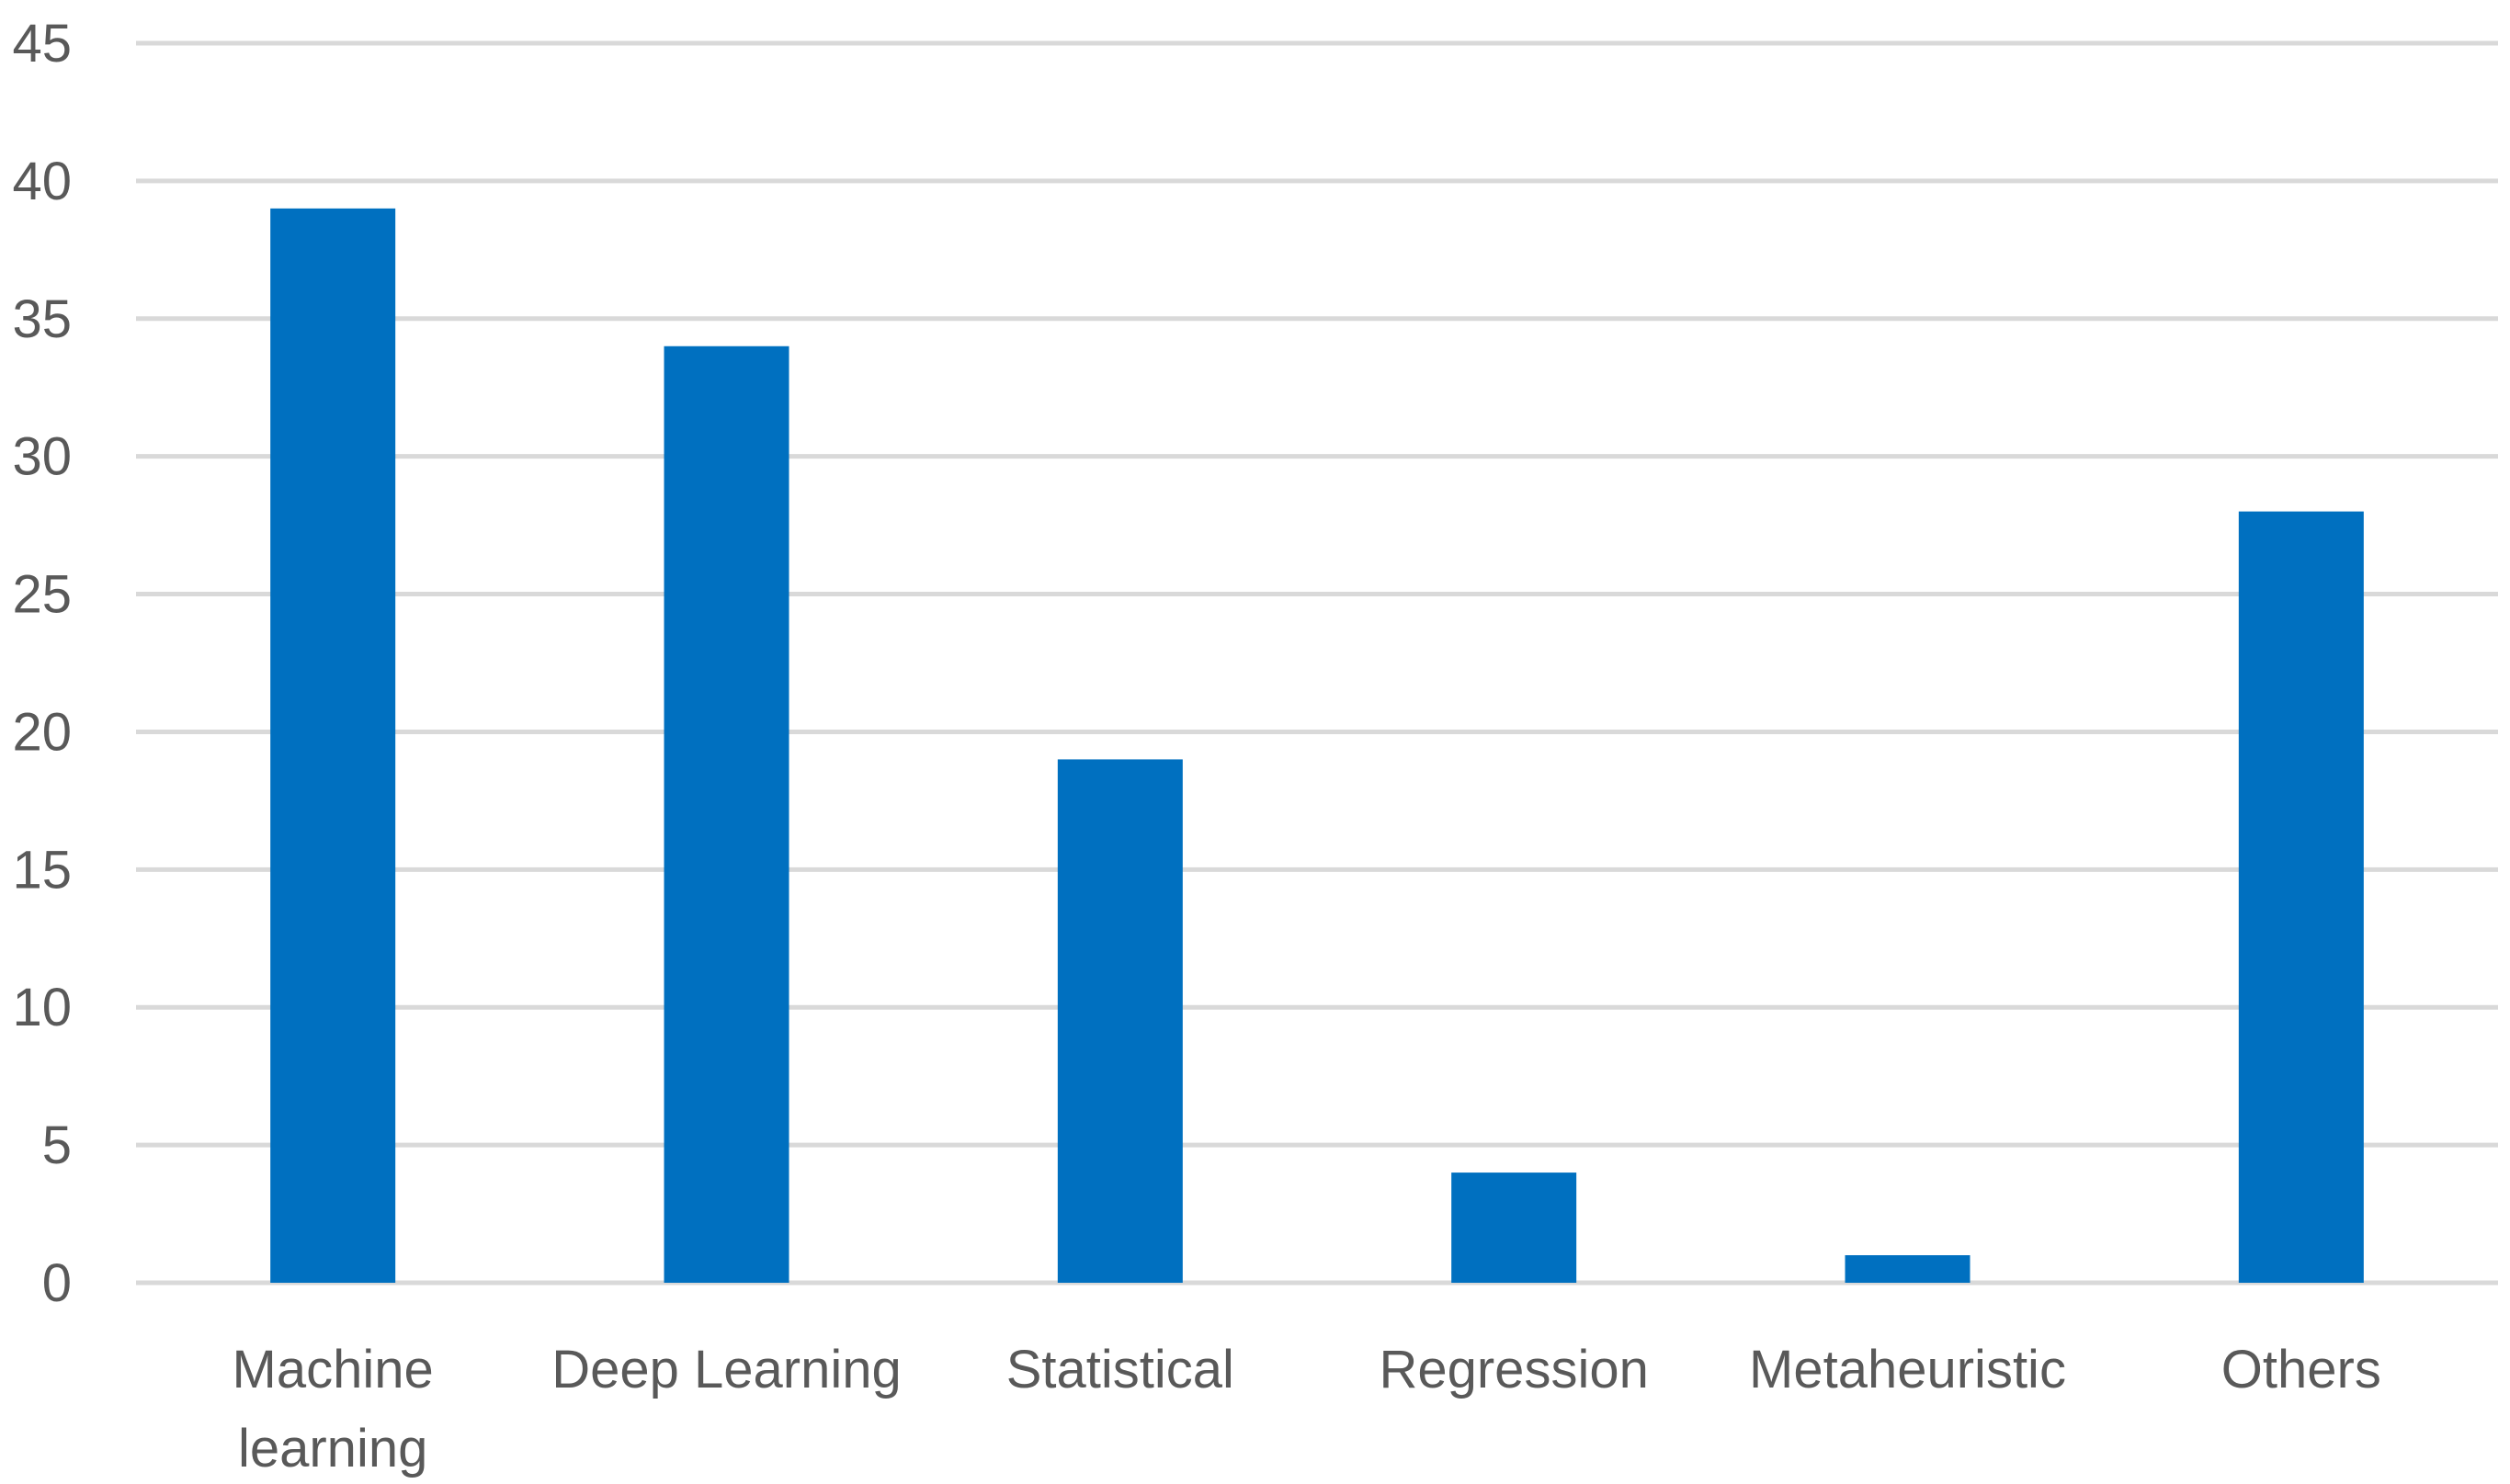 The image size is (2510, 1484). Describe the element at coordinates (332, 1448) in the screenshot. I see `x-category-label-line: learning` at that location.